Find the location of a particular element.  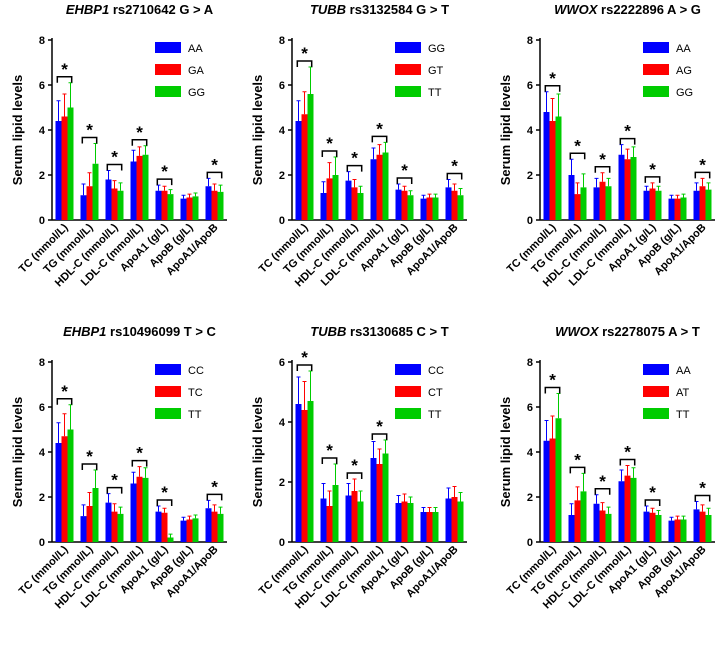

legend-label: AT is located at coordinates (683, 393).